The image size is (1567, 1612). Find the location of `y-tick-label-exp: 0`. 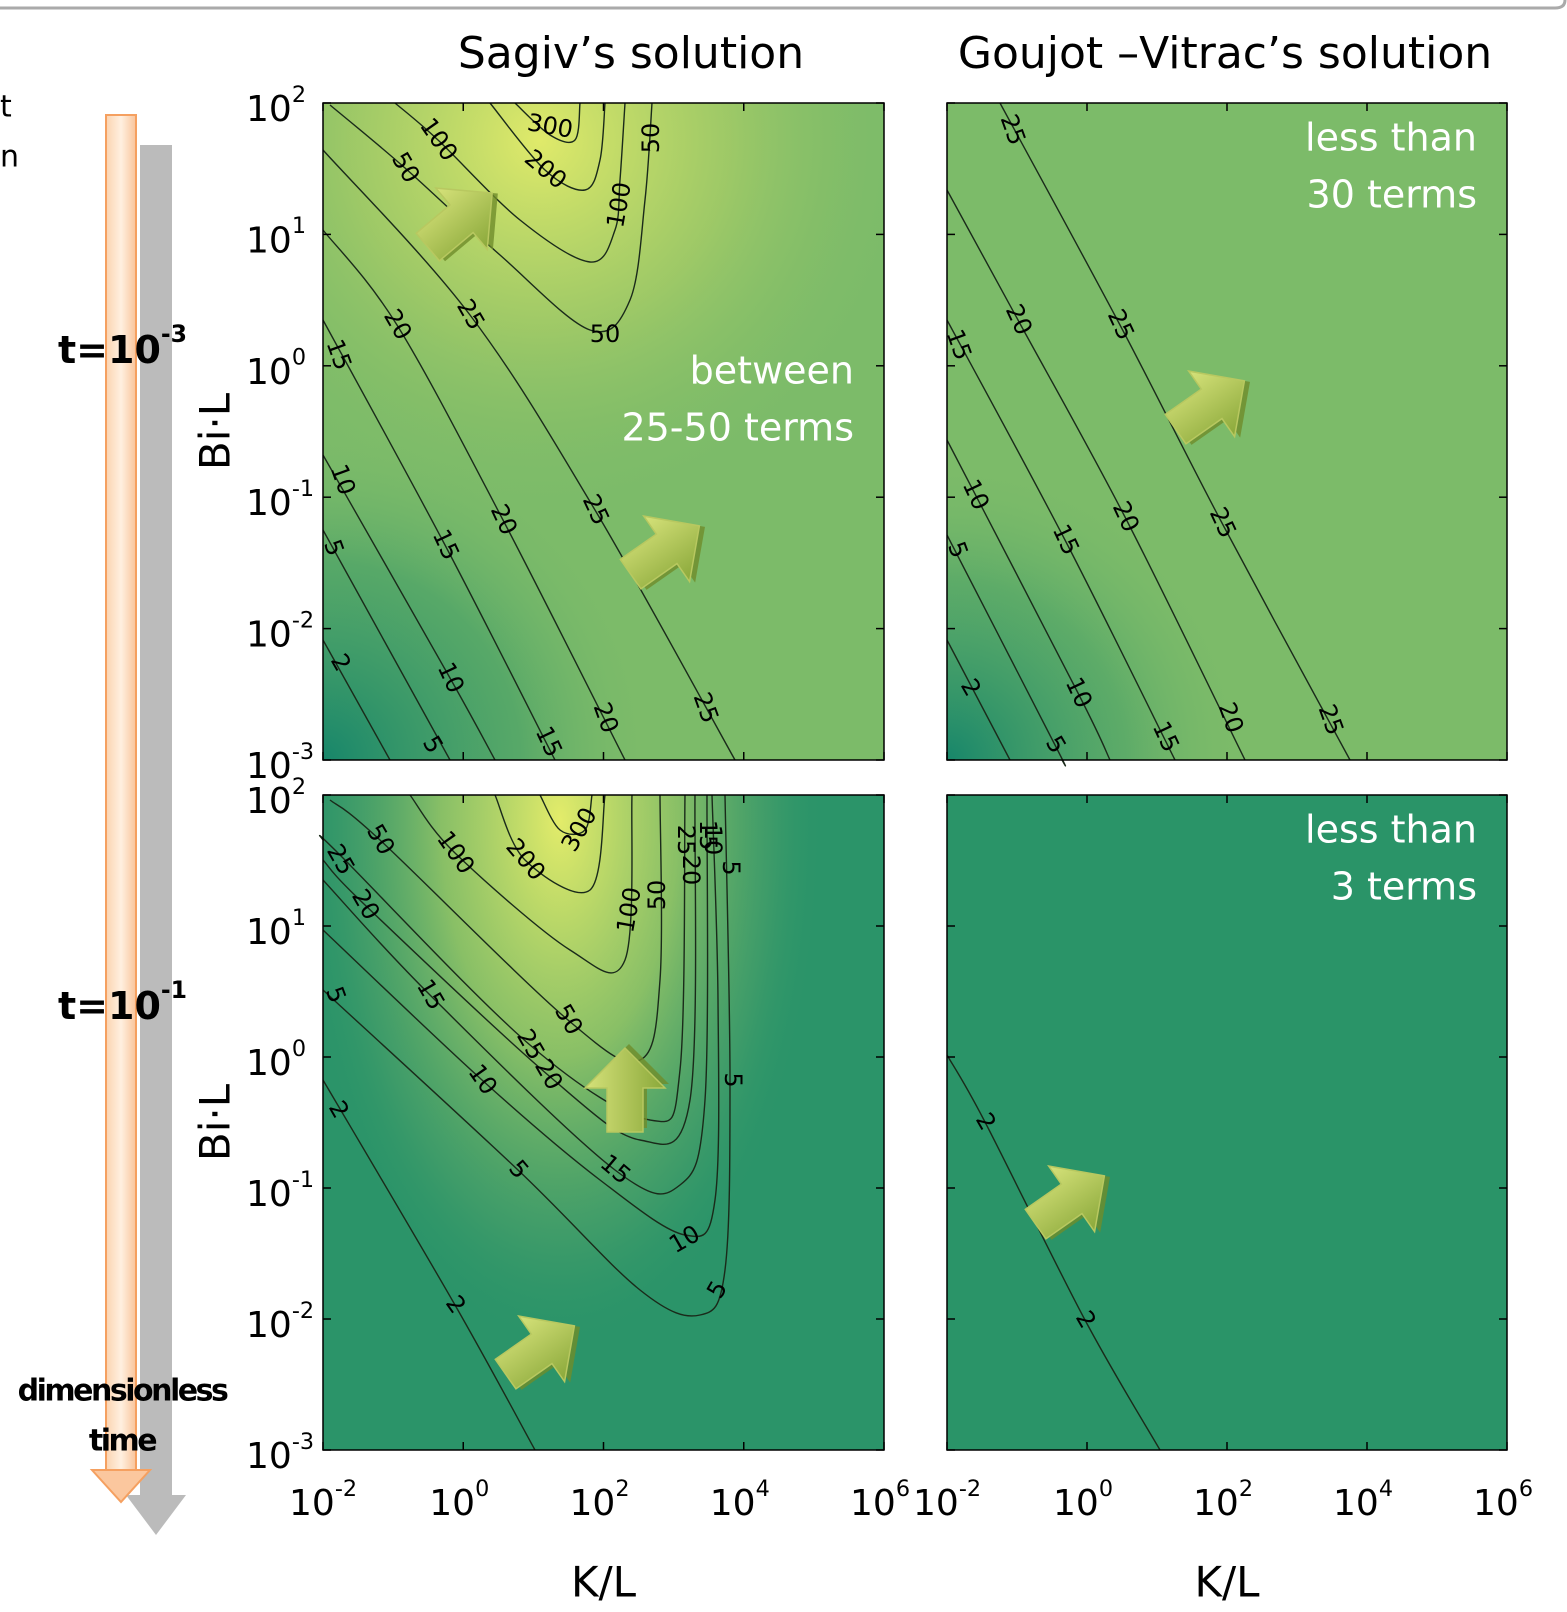

y-tick-label-exp: 0 is located at coordinates (299, 357).